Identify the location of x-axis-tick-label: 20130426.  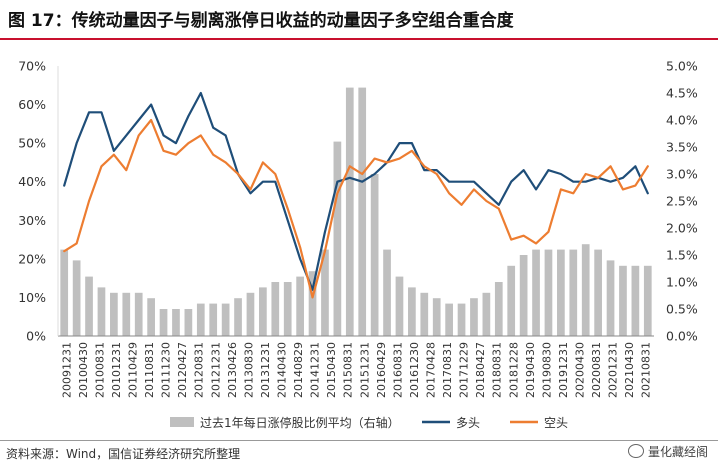
(232, 370).